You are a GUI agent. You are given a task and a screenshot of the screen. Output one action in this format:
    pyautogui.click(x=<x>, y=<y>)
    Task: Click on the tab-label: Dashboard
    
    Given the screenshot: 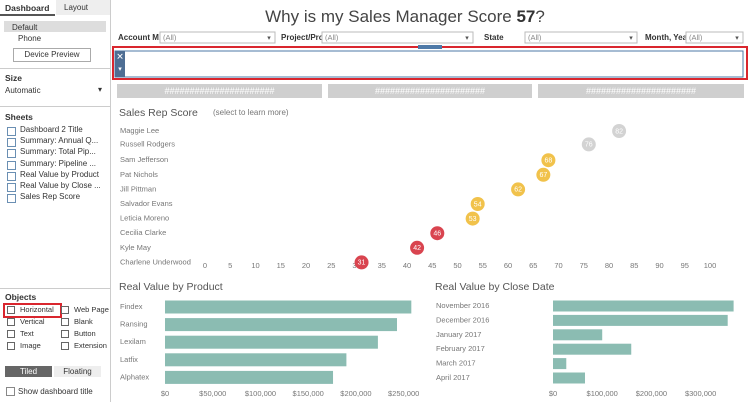 What is the action you would take?
    pyautogui.click(x=27, y=8)
    